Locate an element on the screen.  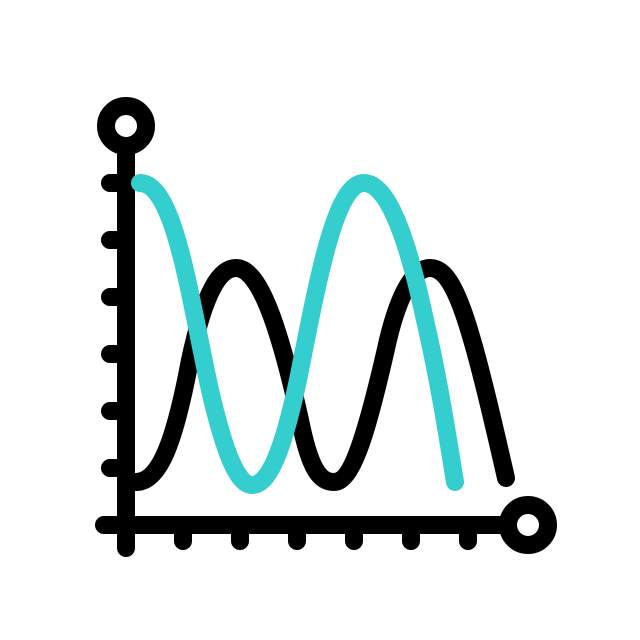
y-axis-ticks is located at coordinates (118, 325).